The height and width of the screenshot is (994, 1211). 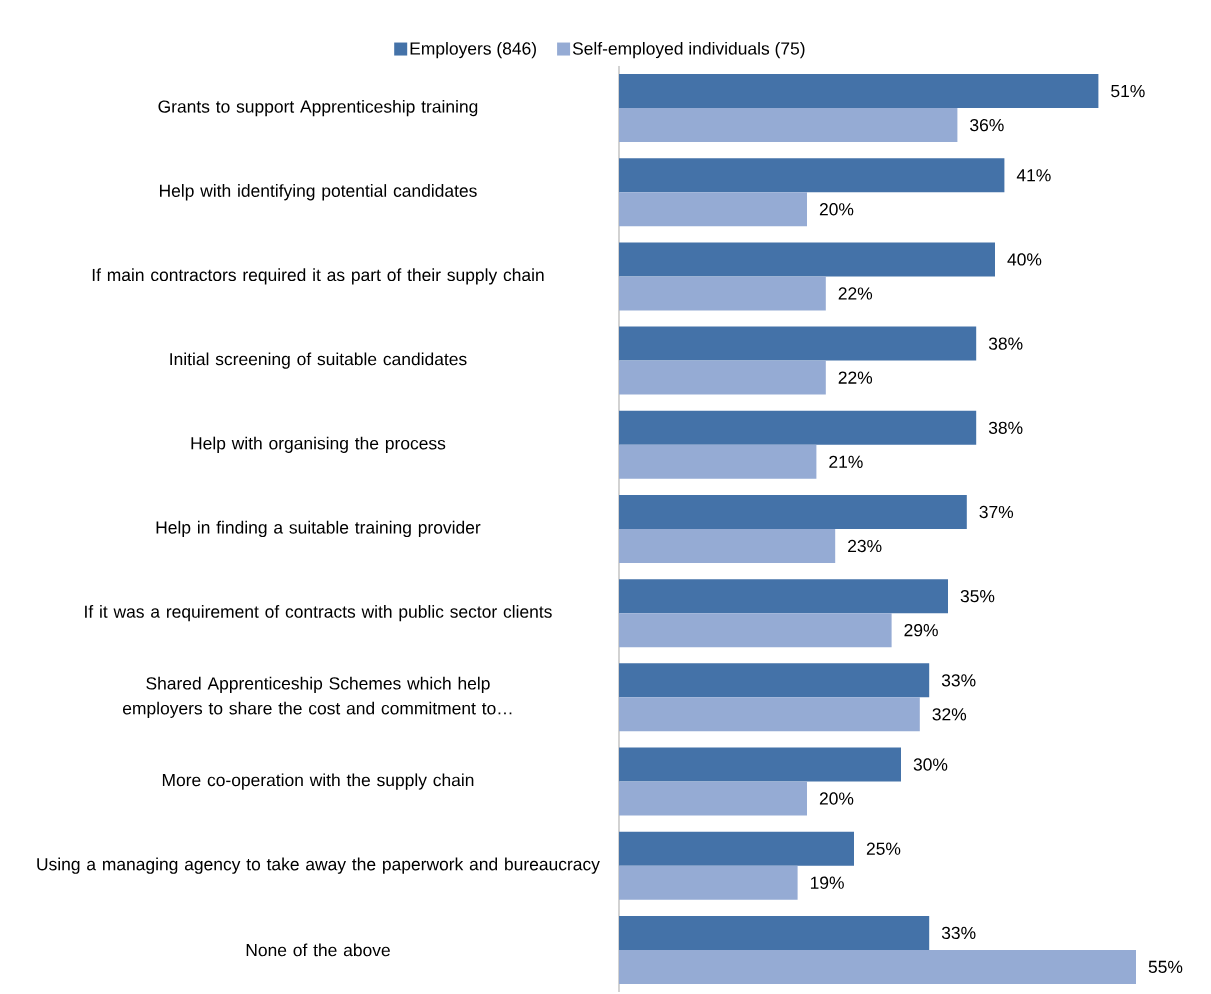 What do you see at coordinates (473, 50) in the screenshot?
I see `legend-label: Employers (846)` at bounding box center [473, 50].